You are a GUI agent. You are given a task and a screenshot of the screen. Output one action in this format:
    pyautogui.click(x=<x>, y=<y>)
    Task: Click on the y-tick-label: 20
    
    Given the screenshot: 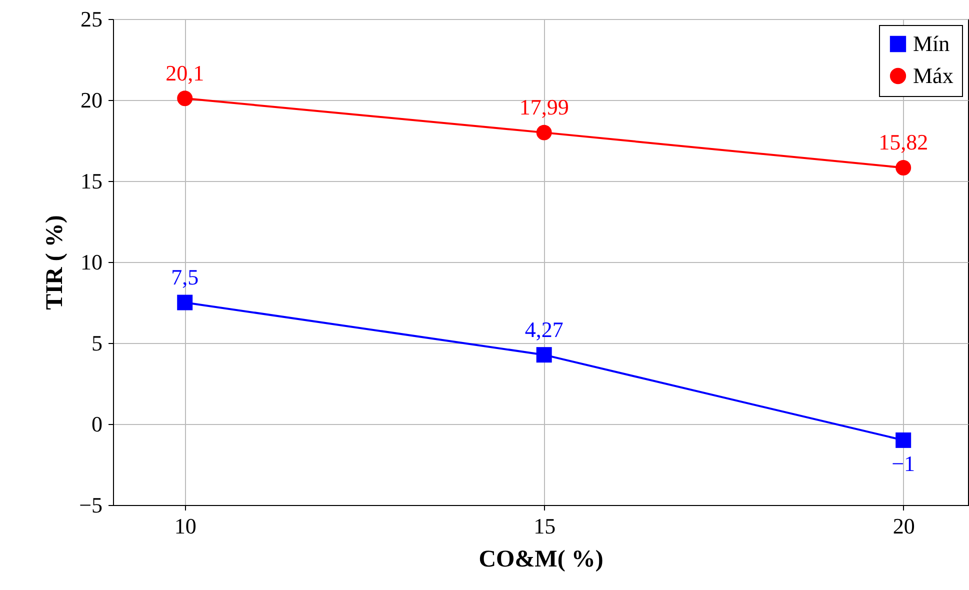 What is the action you would take?
    pyautogui.click(x=91, y=100)
    